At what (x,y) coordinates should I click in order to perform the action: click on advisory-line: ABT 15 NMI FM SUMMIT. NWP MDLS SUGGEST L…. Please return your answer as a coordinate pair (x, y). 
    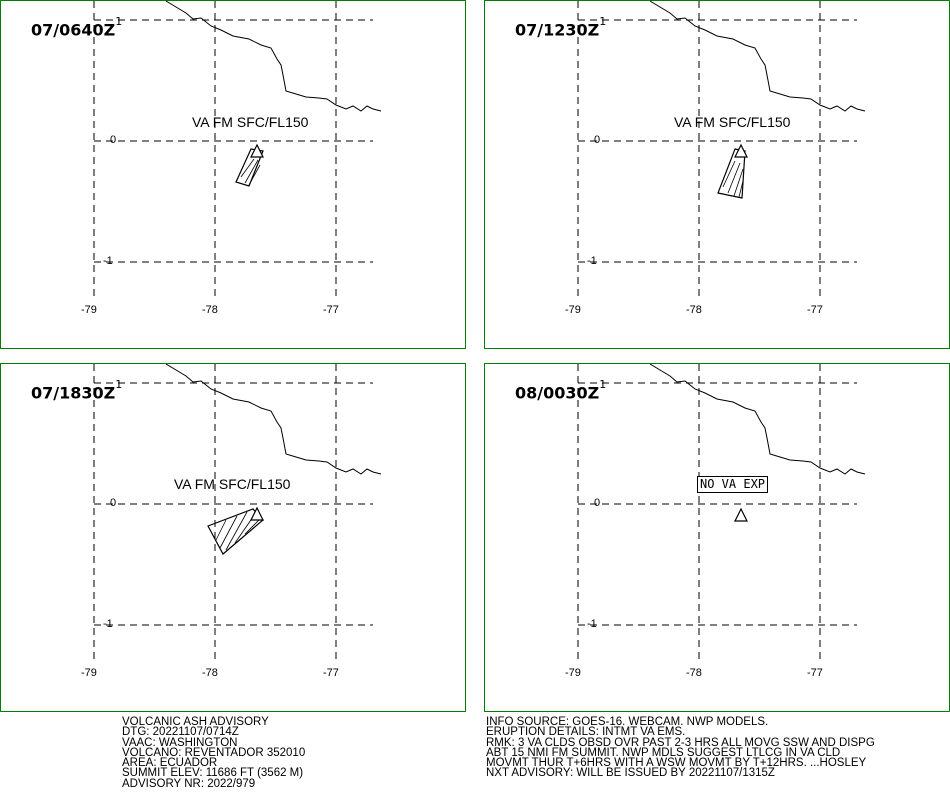
    Looking at the image, I should click on (663, 752).